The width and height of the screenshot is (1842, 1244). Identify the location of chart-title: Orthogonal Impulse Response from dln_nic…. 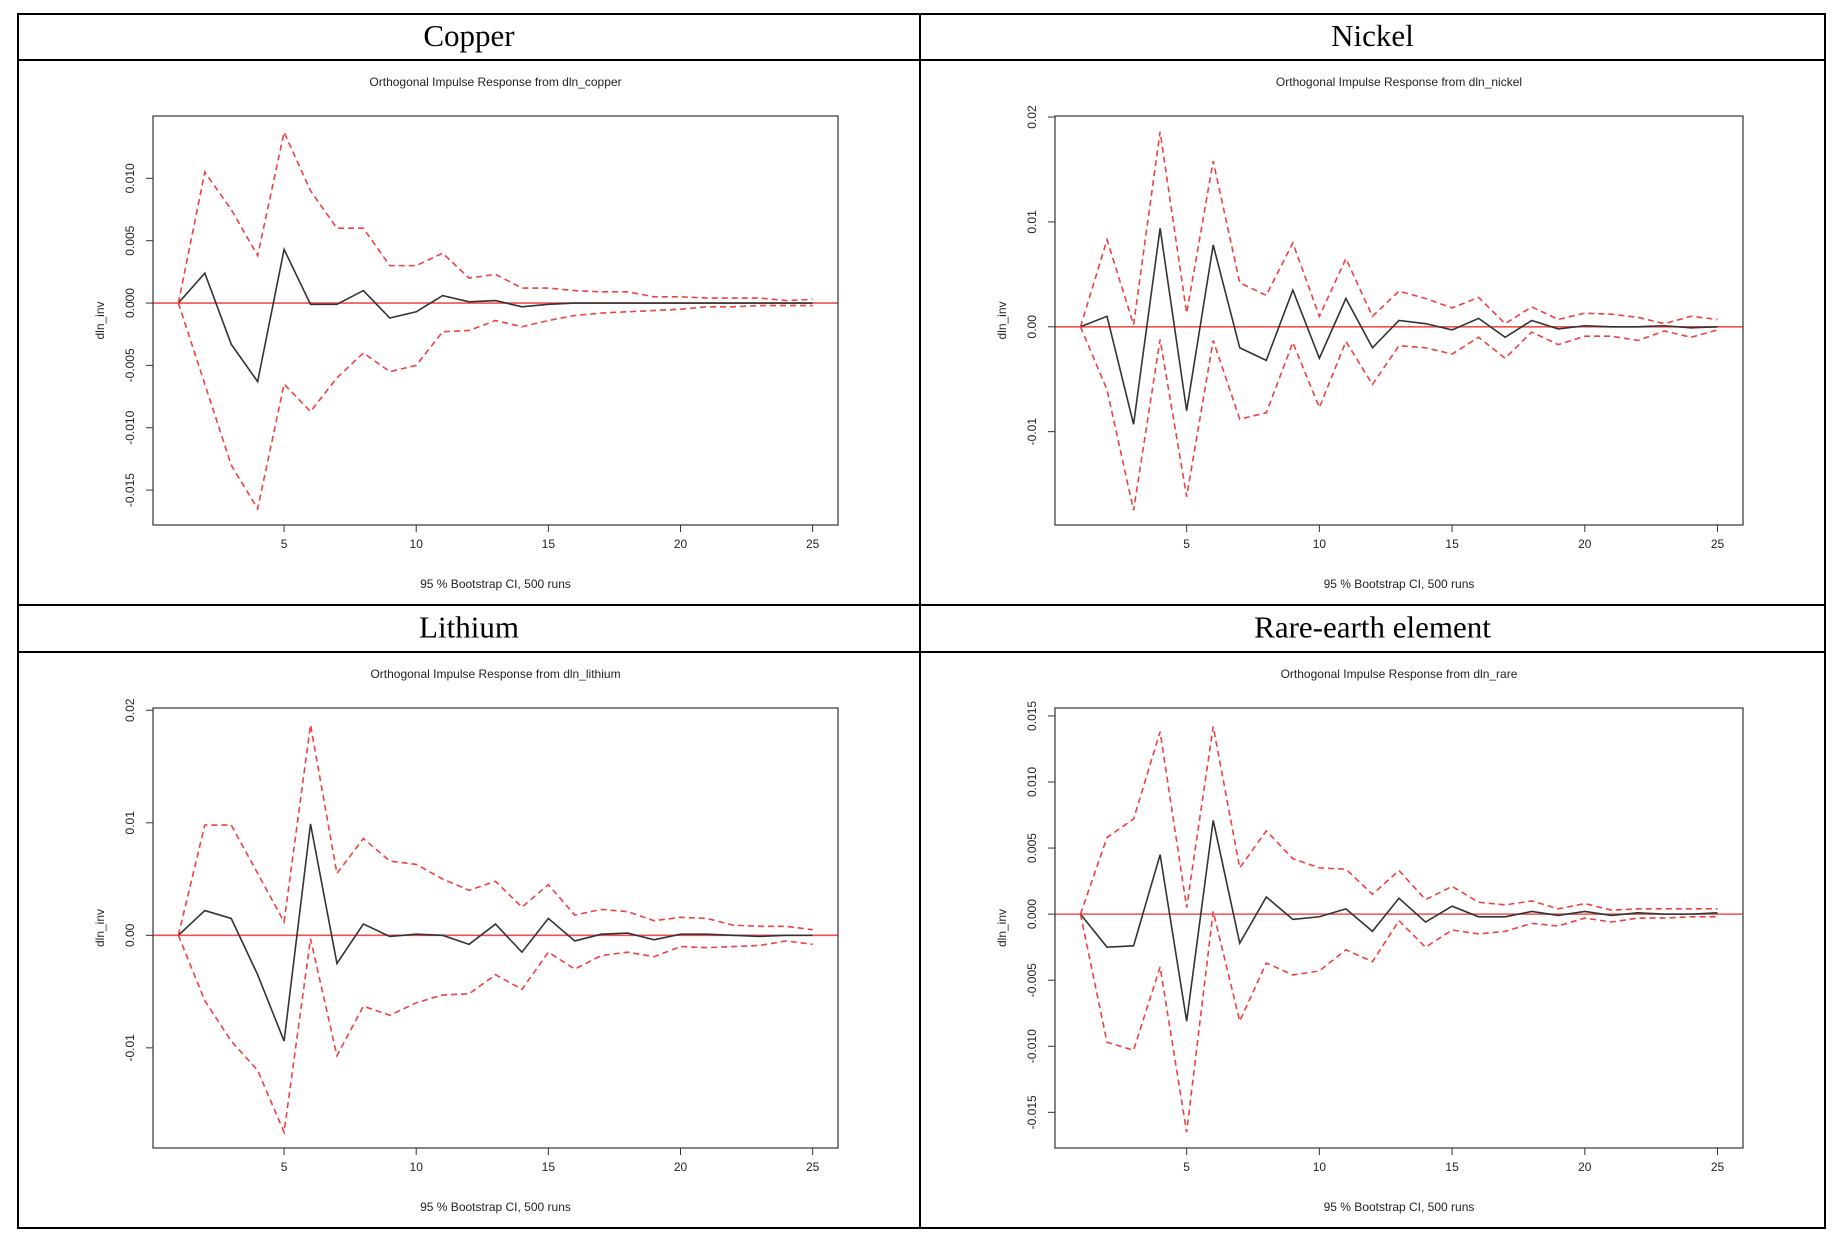
(1399, 82).